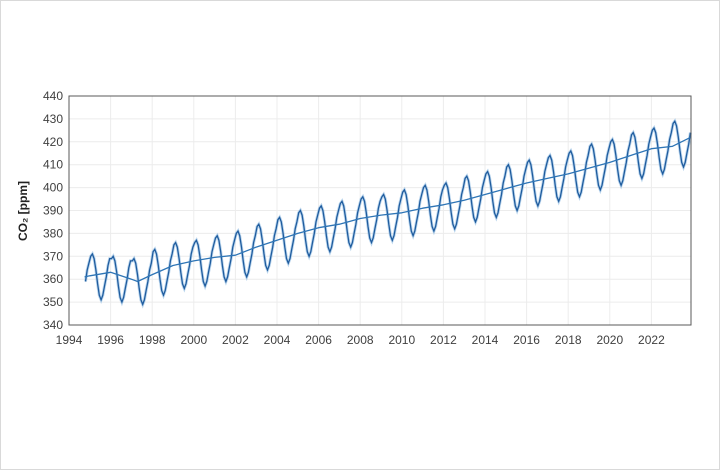 Image resolution: width=720 pixels, height=470 pixels. I want to click on y-axis-label: CO₂ [ppm], so click(23, 211).